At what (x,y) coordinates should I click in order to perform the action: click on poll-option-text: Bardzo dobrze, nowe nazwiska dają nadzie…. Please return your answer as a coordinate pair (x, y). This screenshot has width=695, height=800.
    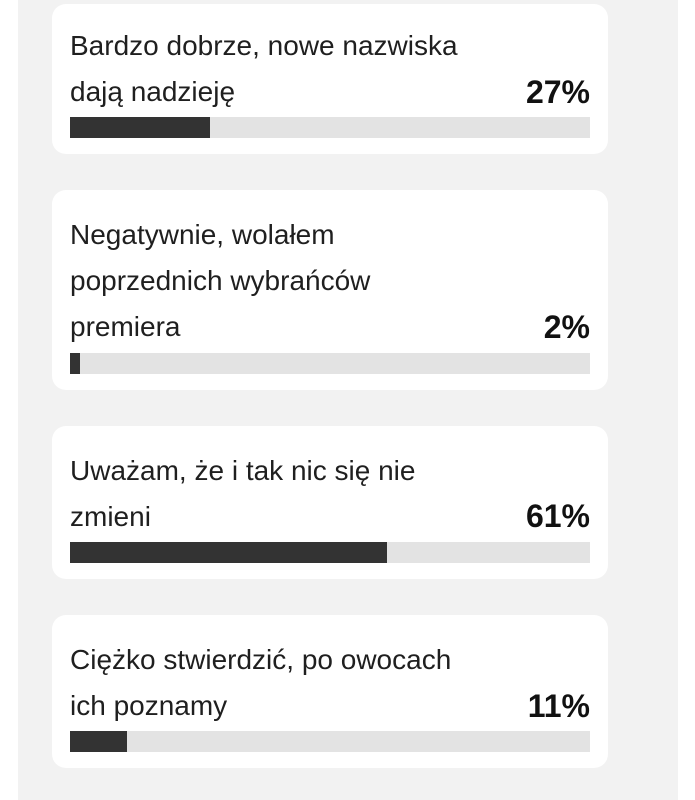
    Looking at the image, I should click on (264, 68).